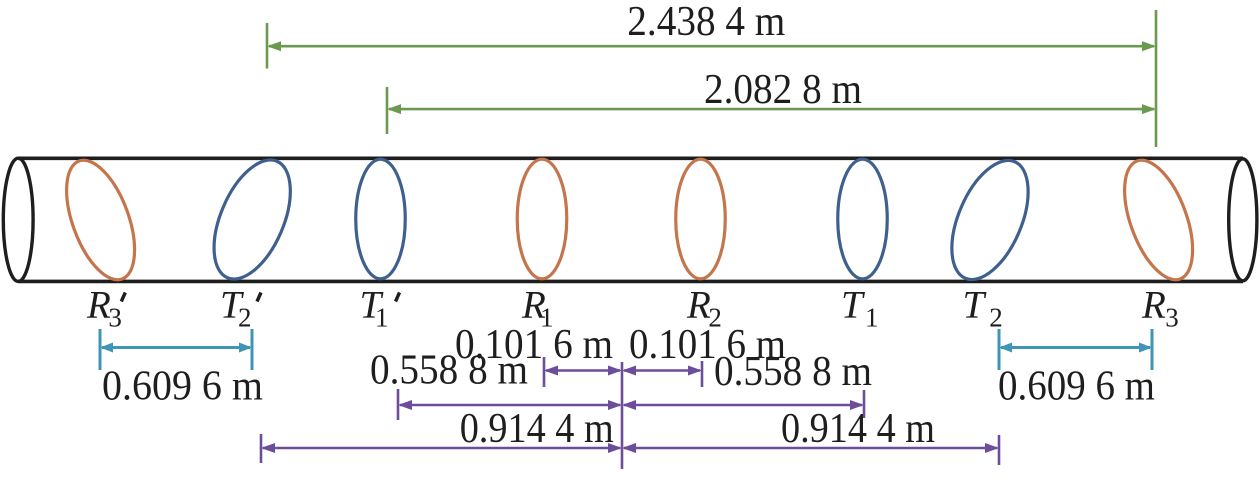 The width and height of the screenshot is (1260, 483). What do you see at coordinates (706, 22) in the screenshot?
I see `svg-text: 2.438 4 m` at bounding box center [706, 22].